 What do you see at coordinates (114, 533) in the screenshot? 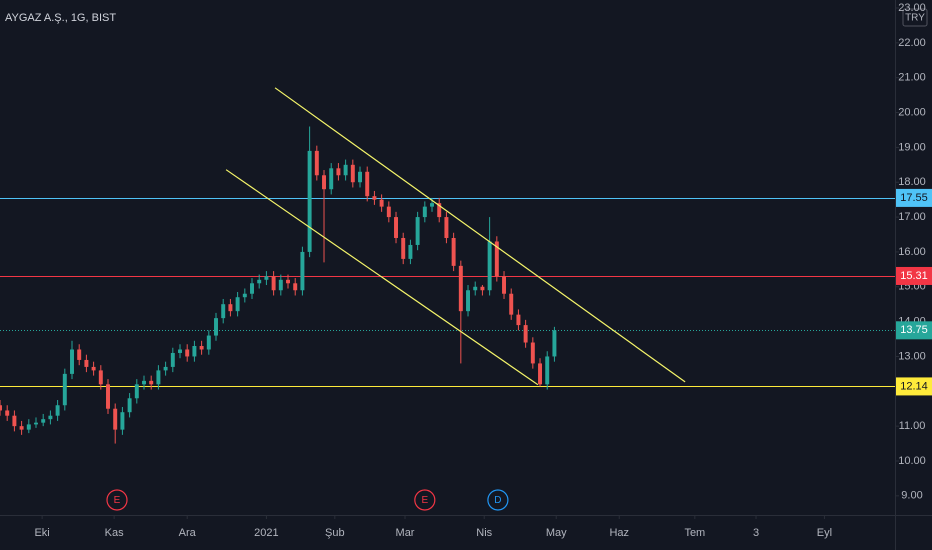
I see `x-tick-label: Kas` at bounding box center [114, 533].